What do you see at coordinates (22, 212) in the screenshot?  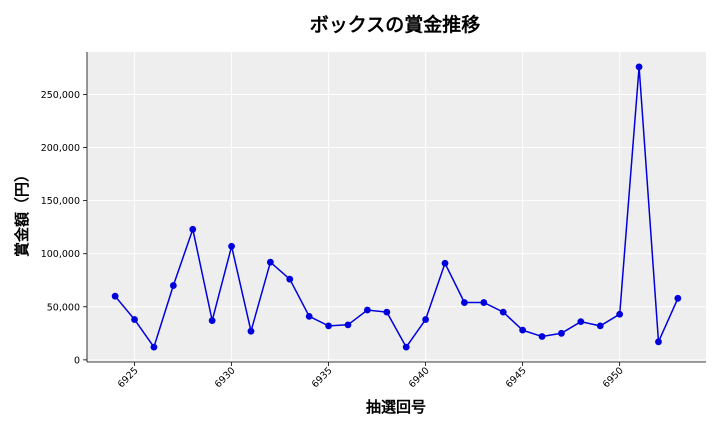 I see `y-axis-label: 賞金額（円）` at bounding box center [22, 212].